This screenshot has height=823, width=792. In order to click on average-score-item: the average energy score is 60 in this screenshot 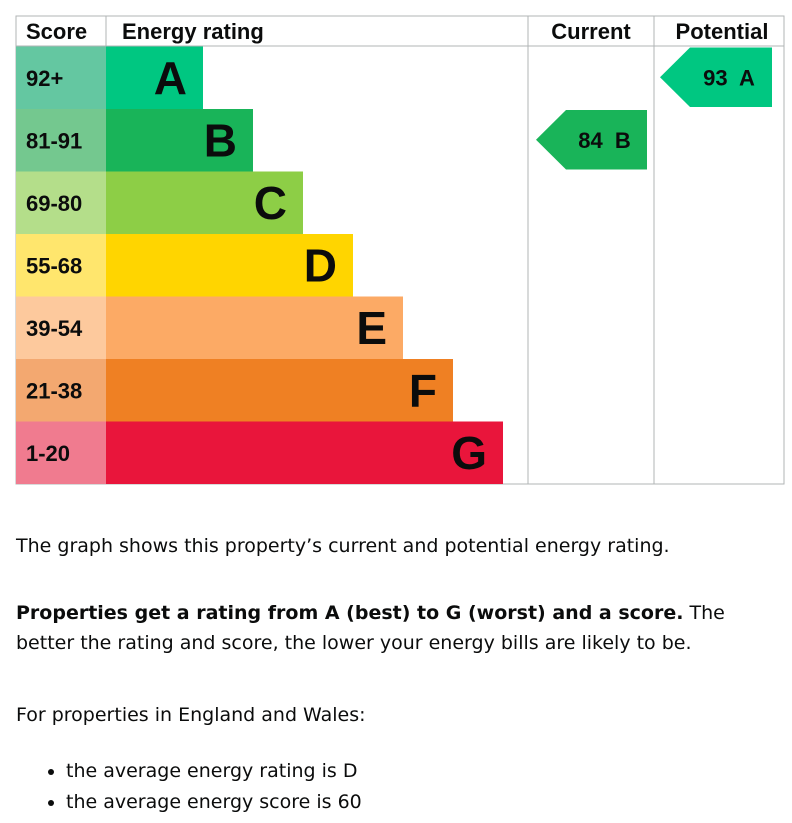, I will do `click(214, 802)`.